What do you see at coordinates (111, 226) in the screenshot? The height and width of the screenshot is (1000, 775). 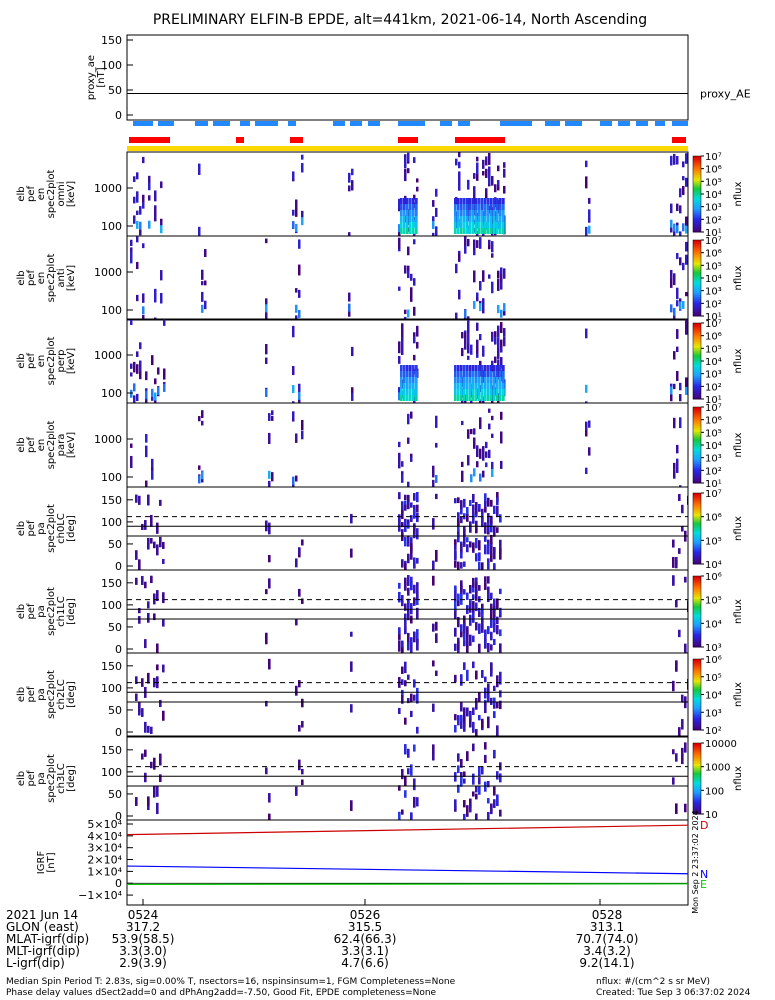 I see `spectrogram-tick-label: 100` at bounding box center [111, 226].